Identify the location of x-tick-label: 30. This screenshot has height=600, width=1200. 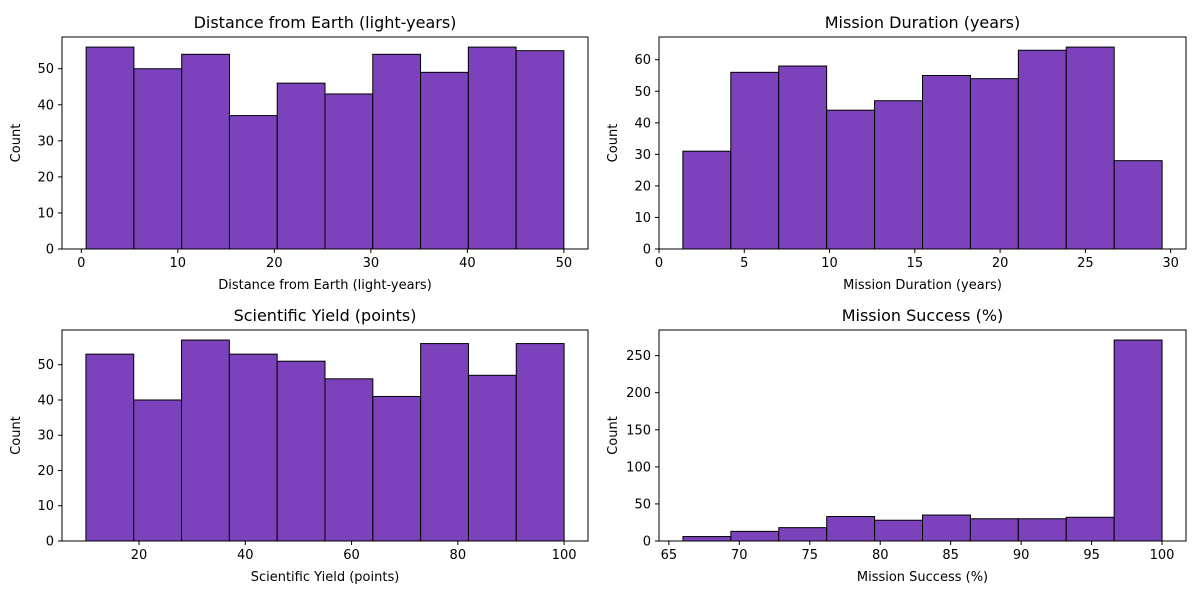
(1170, 263).